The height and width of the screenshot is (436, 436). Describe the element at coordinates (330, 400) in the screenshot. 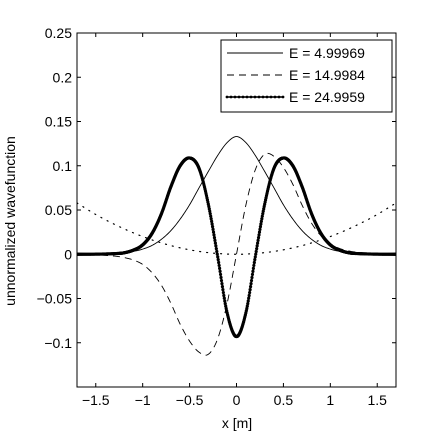

I see `x-tick-label: 1` at that location.